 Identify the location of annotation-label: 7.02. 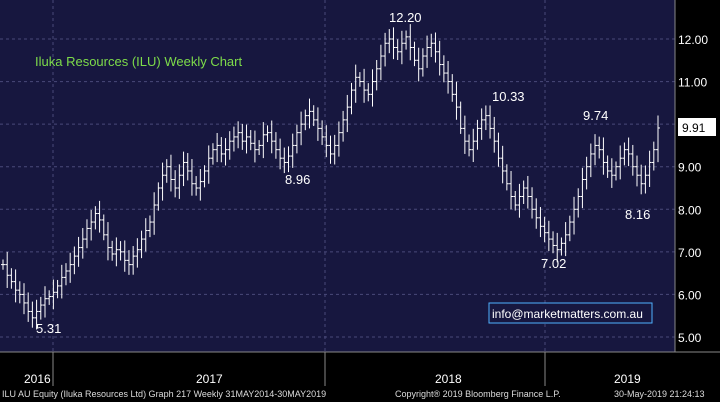
(553, 263).